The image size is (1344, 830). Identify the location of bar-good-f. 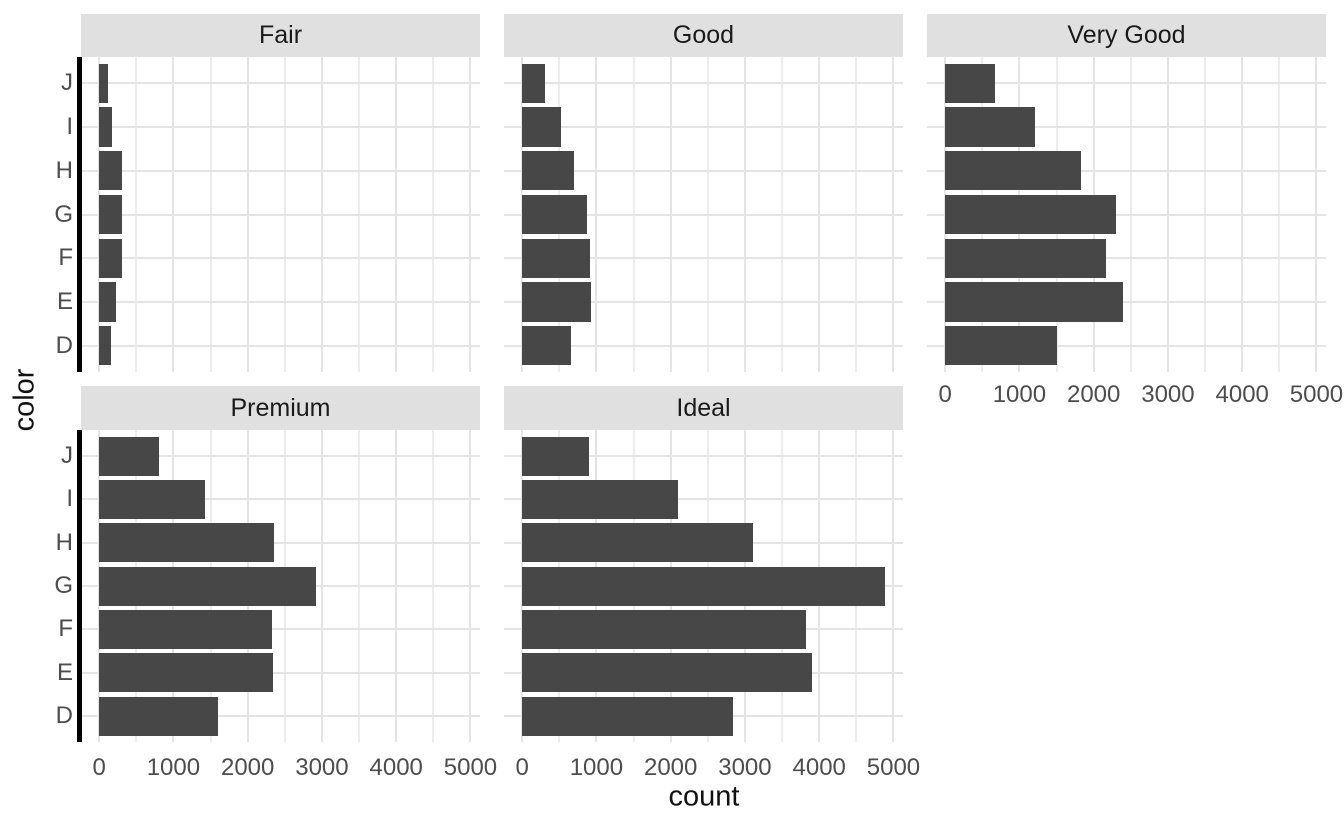
(556, 258).